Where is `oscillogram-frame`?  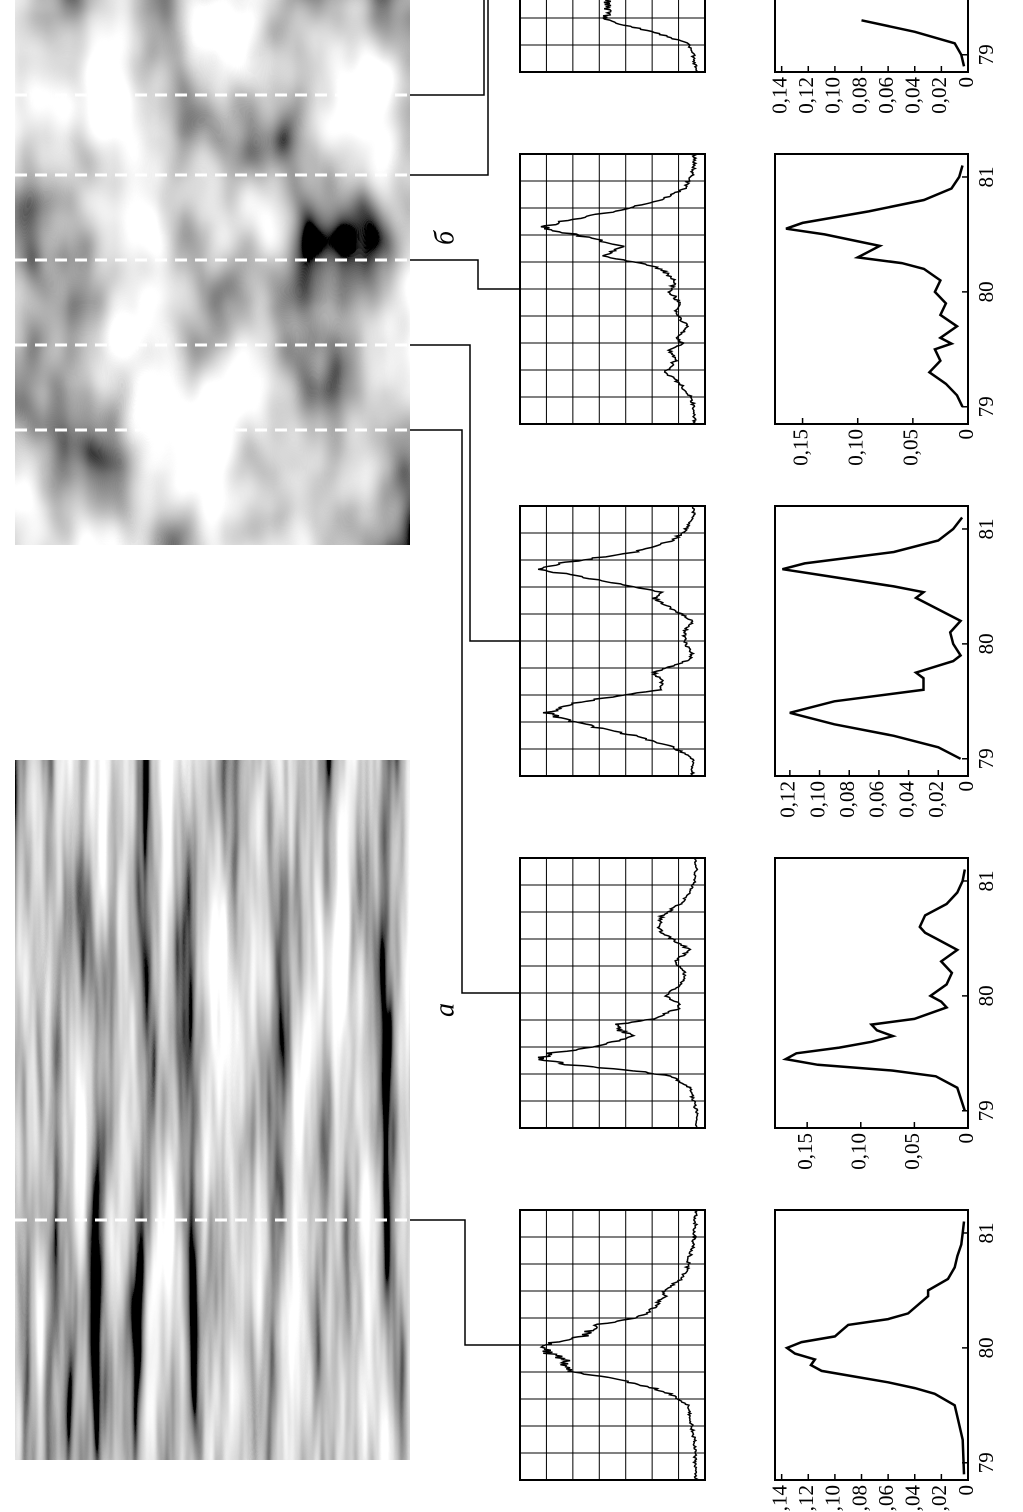
oscillogram-frame is located at coordinates (612, 36).